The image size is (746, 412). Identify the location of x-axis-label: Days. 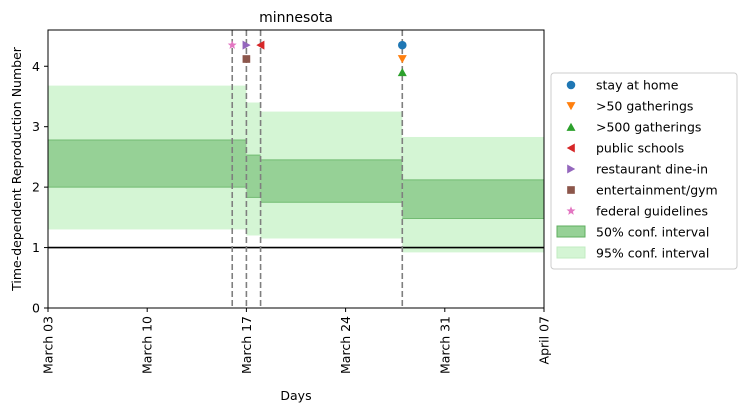
(295, 395).